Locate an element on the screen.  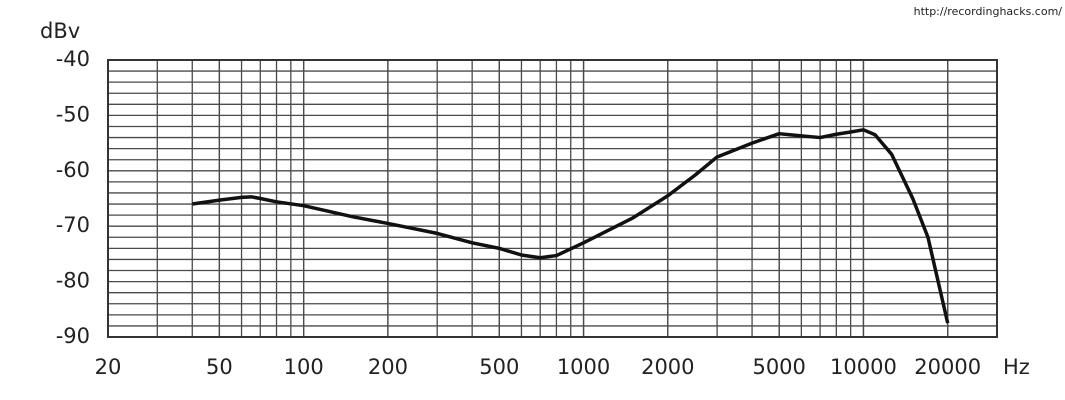
y-tick-label: -90 is located at coordinates (73, 336).